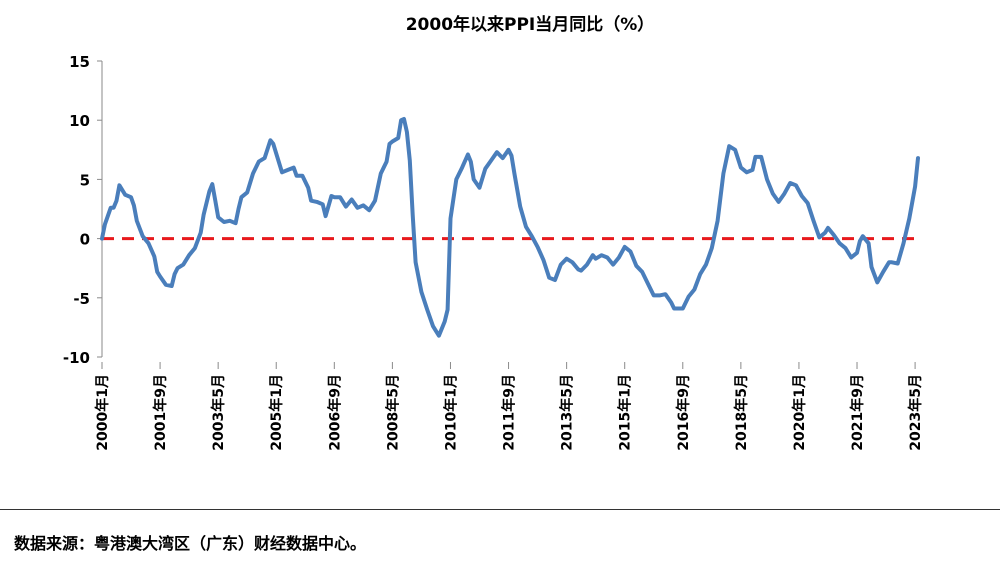 The image size is (1000, 565). Describe the element at coordinates (79, 62) in the screenshot. I see `y-tick-label: 15` at that location.